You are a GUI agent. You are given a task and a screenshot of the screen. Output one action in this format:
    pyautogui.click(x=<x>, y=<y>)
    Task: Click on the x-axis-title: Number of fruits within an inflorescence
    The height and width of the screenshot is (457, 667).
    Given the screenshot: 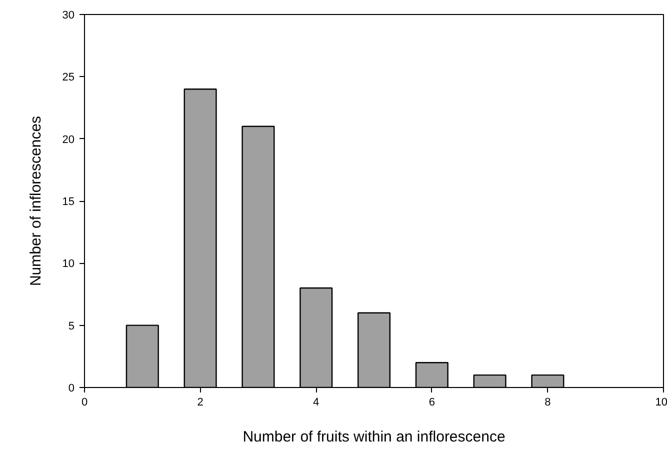 What is the action you would take?
    pyautogui.click(x=374, y=437)
    